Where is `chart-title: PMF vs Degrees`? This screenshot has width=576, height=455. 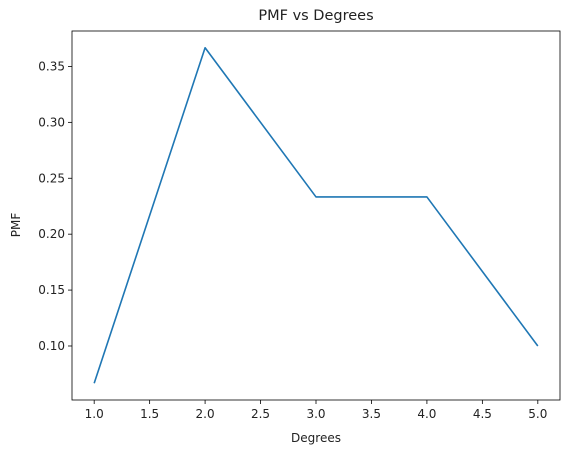
chart-title: PMF vs Degrees is located at coordinates (315, 16).